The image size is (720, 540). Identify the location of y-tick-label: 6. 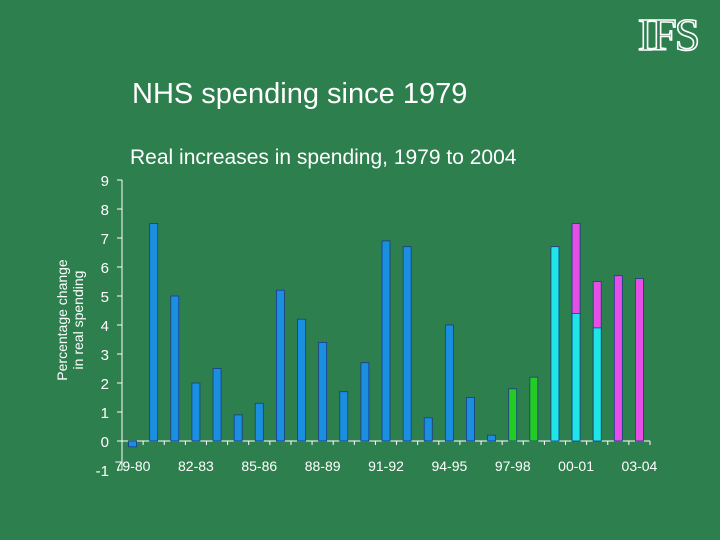
(105, 268).